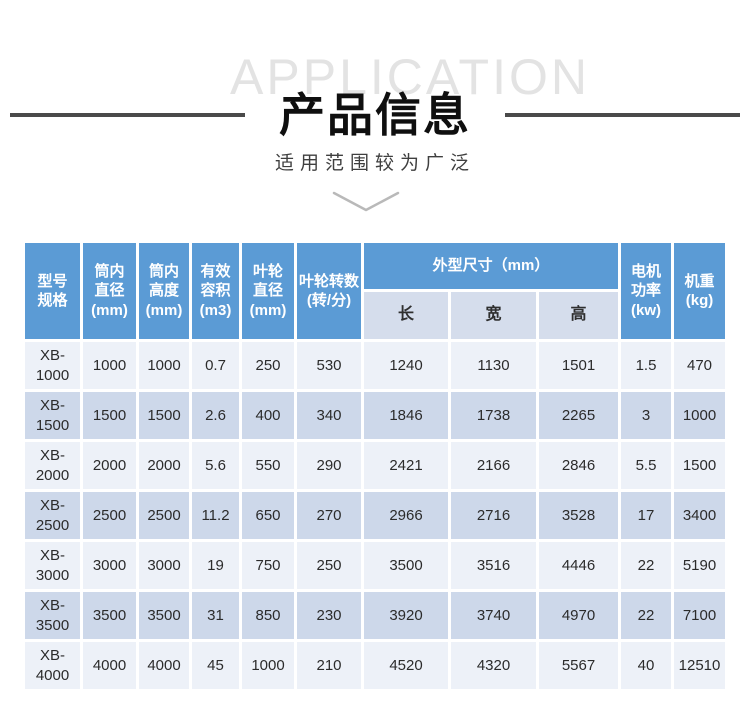 This screenshot has height=720, width=750. Describe the element at coordinates (406, 415) in the screenshot. I see `cell-value: 1846` at that location.